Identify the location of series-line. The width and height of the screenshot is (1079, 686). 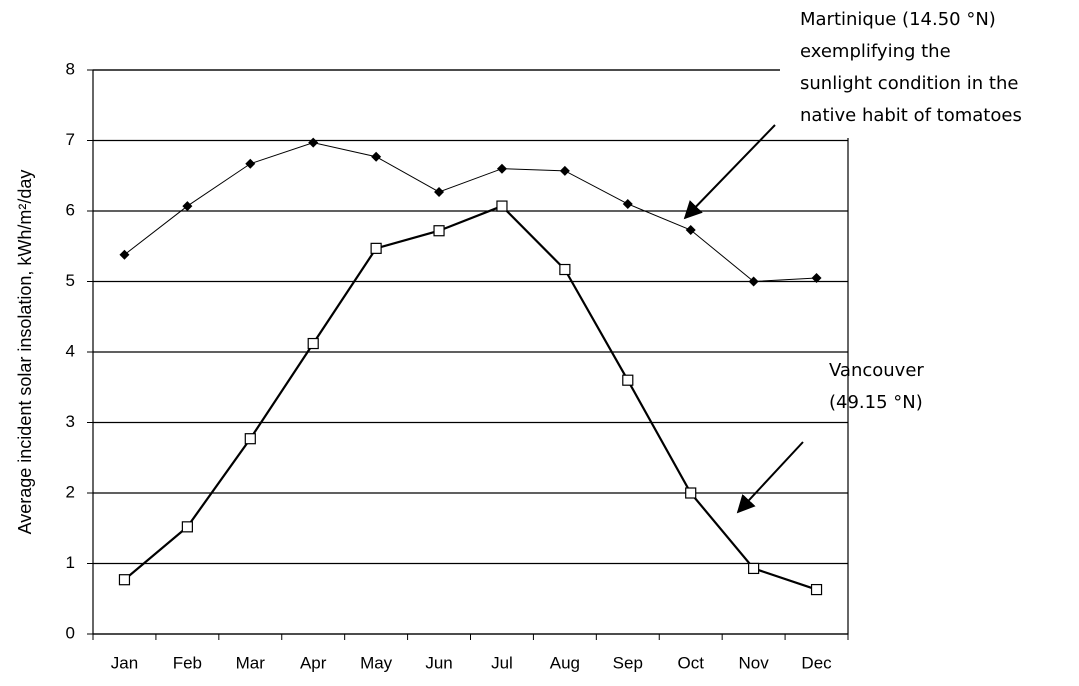
(470, 212).